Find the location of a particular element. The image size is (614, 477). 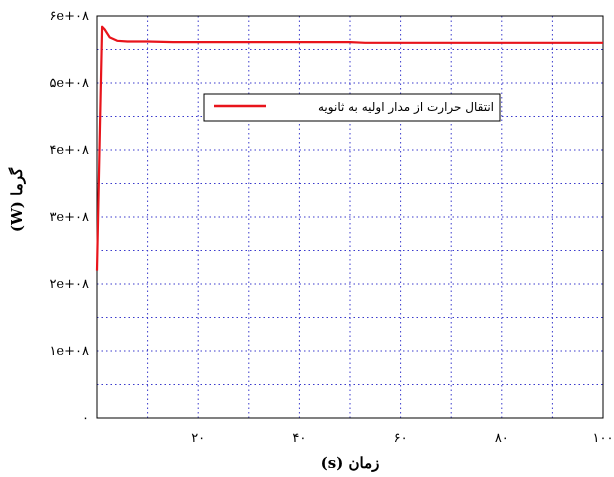

legend-box is located at coordinates (352, 107).